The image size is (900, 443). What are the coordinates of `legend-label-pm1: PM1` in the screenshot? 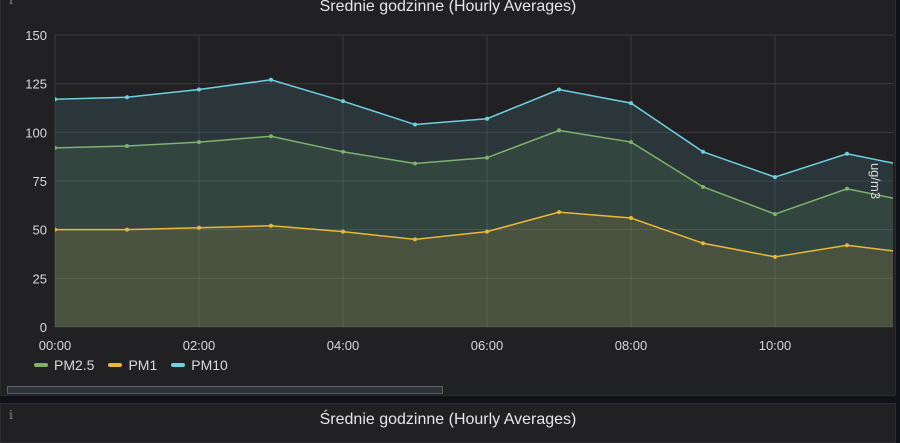 It's located at (143, 365).